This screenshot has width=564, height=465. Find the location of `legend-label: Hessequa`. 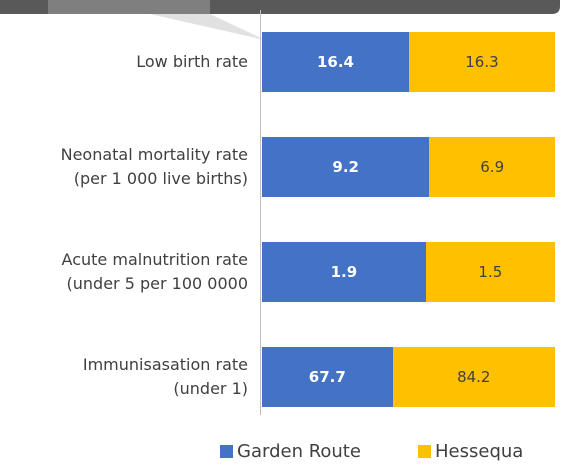

legend-label: Hessequa is located at coordinates (479, 451).